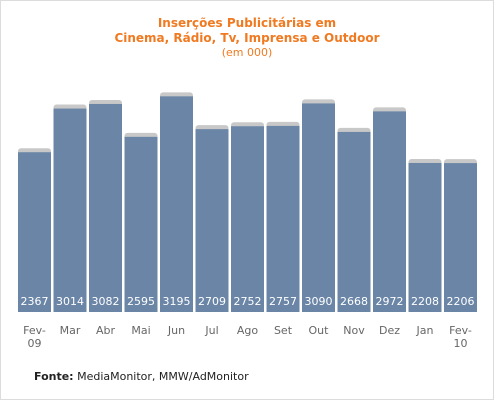 This screenshot has height=400, width=494. What do you see at coordinates (211, 330) in the screenshot?
I see `x-tick-label: Jul` at bounding box center [211, 330].